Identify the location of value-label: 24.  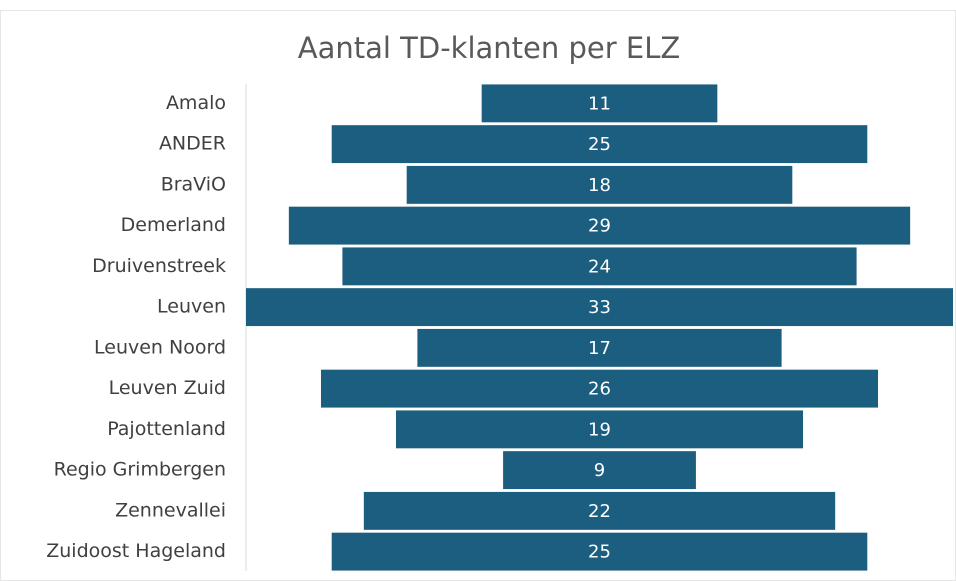
(599, 266).